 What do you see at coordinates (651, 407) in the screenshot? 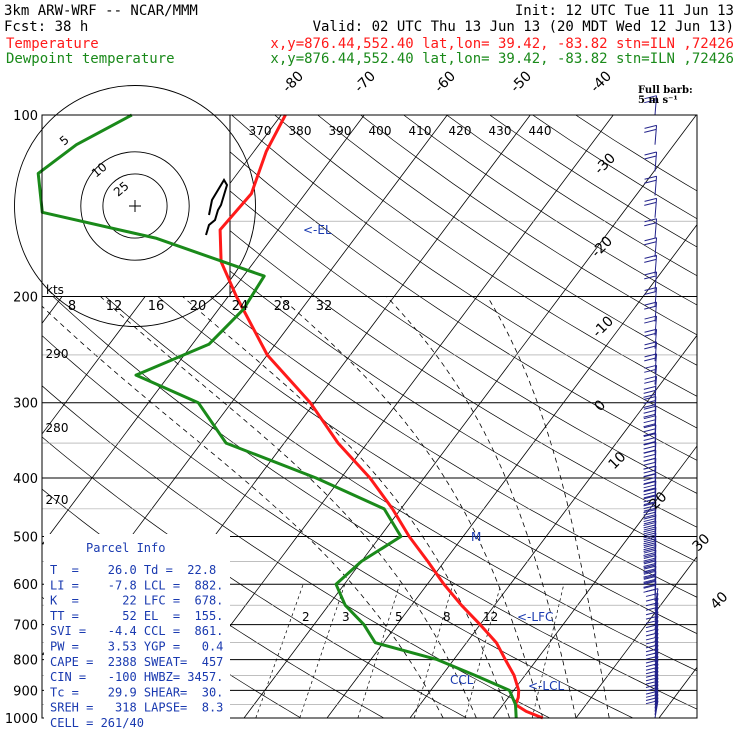
I see `wind-barbs` at bounding box center [651, 407].